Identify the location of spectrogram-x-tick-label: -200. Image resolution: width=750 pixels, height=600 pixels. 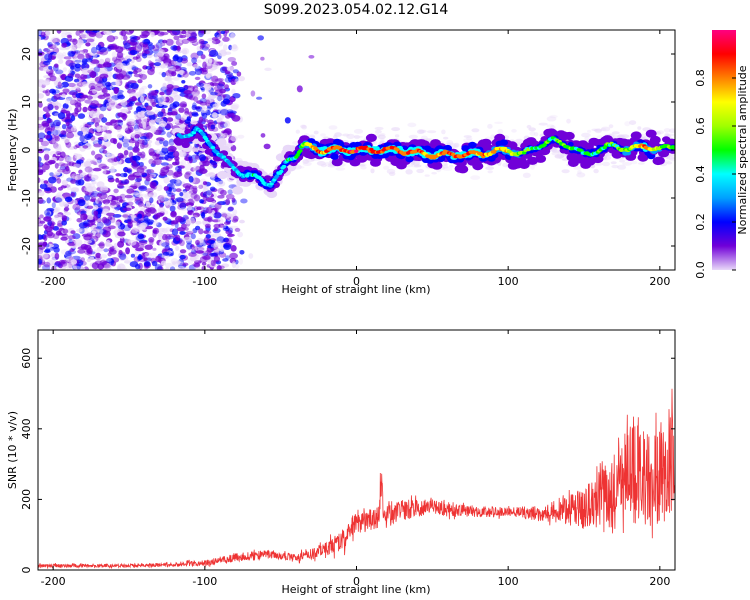
(53, 281).